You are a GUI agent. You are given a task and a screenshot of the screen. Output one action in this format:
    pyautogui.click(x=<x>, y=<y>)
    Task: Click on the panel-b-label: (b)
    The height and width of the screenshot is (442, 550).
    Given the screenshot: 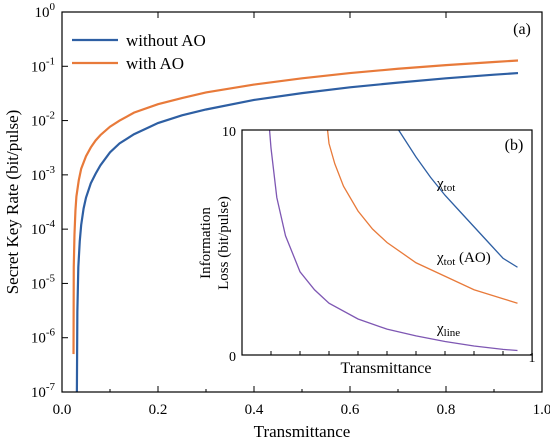 What is the action you would take?
    pyautogui.click(x=514, y=145)
    